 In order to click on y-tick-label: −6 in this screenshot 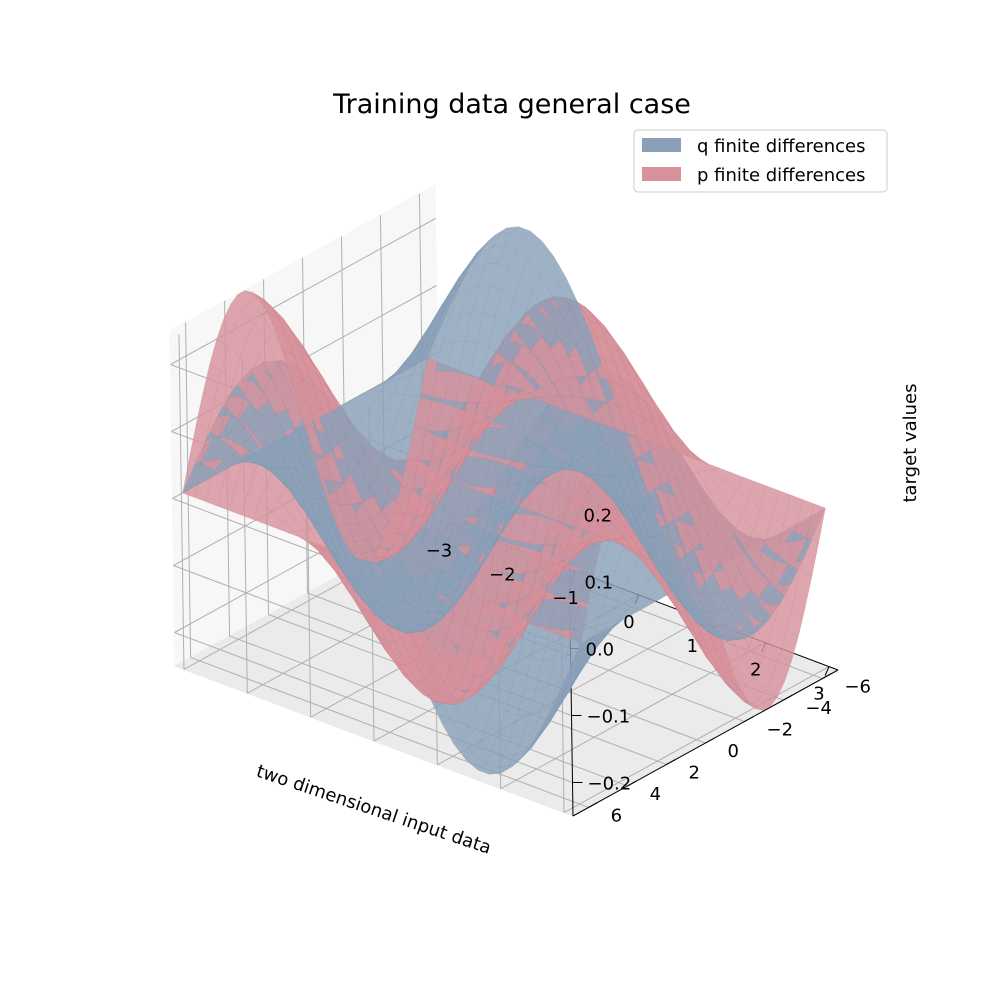, I will do `click(857, 687)`.